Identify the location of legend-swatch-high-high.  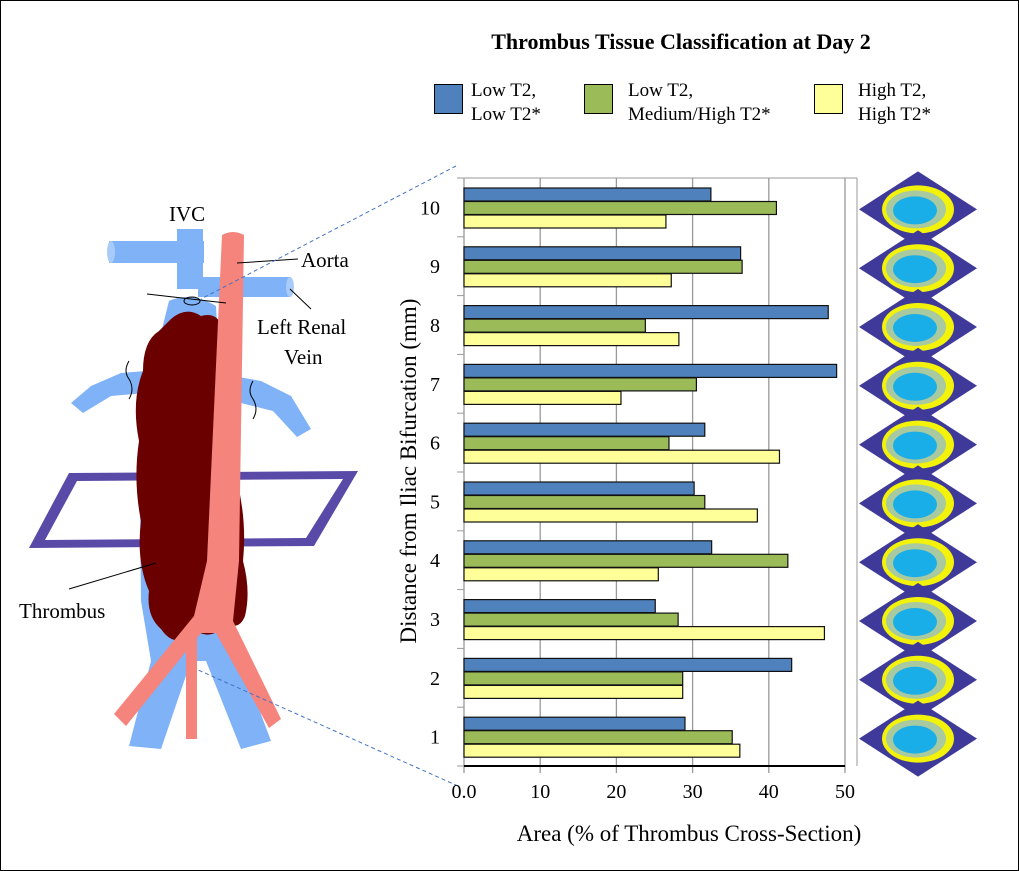
(828, 99).